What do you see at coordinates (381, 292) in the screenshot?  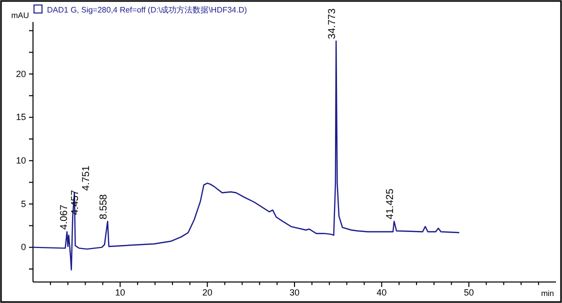 I see `x-tick-label: 40` at bounding box center [381, 292].